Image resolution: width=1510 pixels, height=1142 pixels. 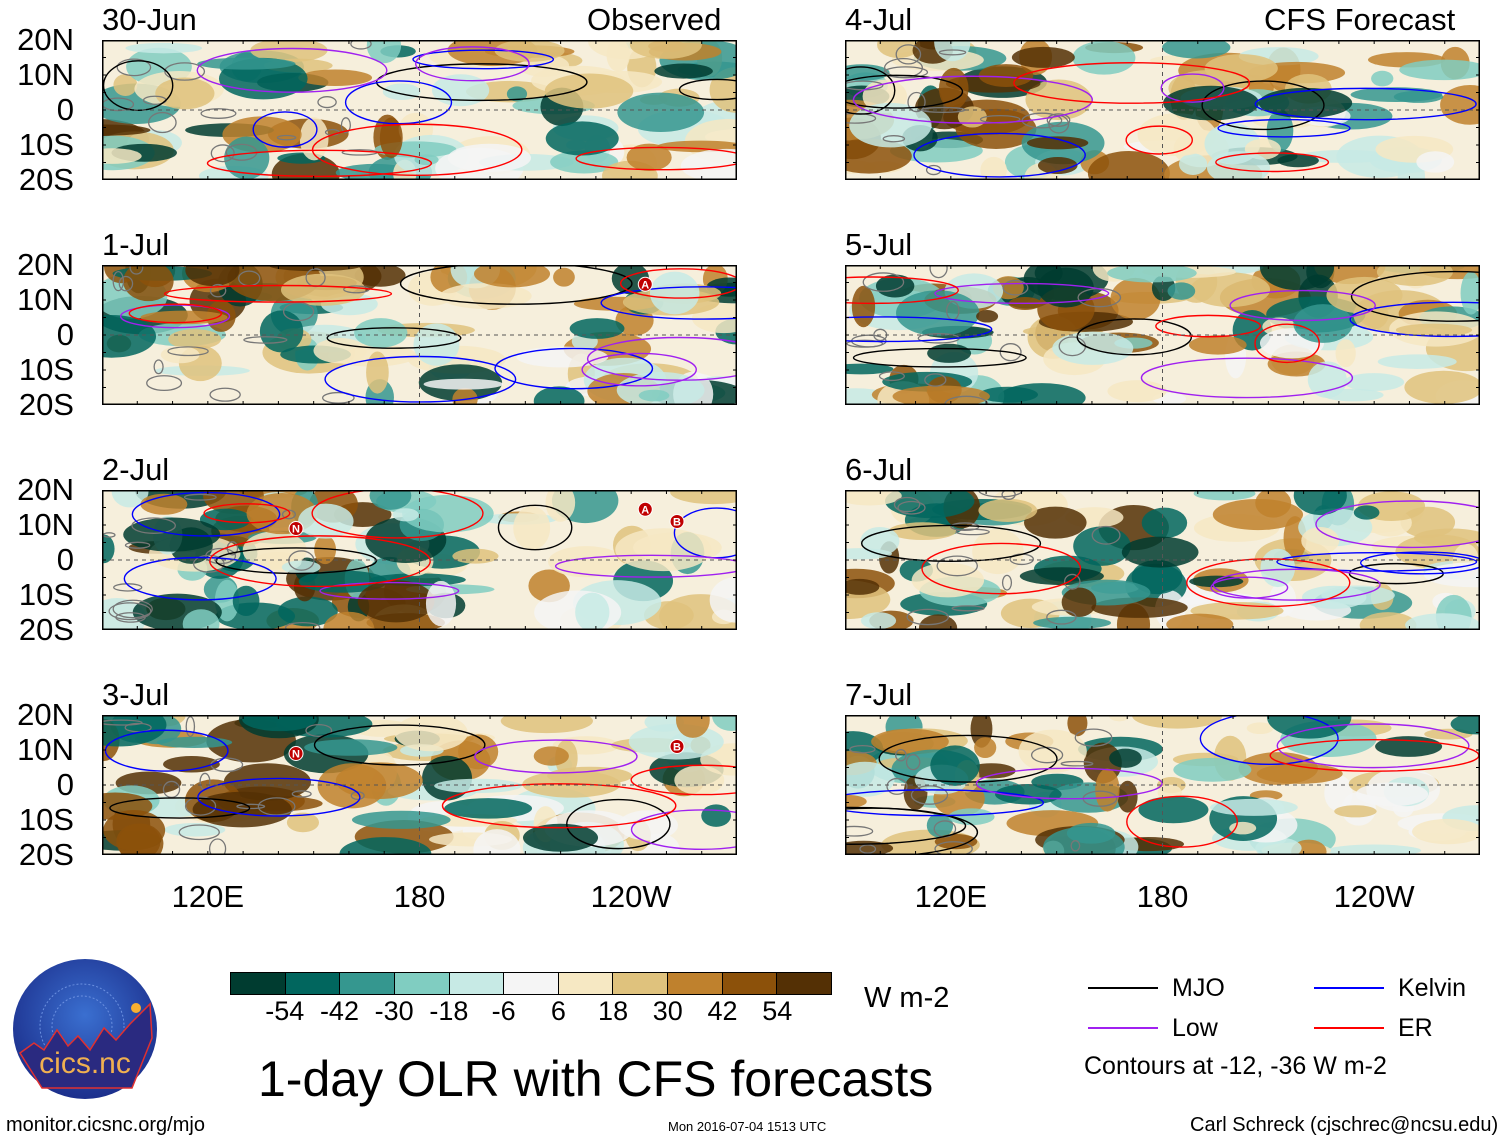 I want to click on author: Carl Schreck (cjschrec@ncsu.edu), so click(x=1344, y=1125).